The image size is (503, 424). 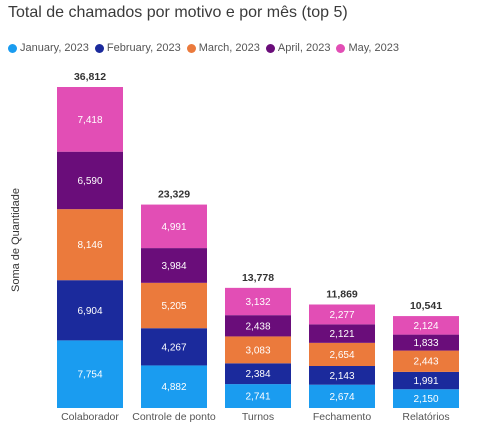 I want to click on bar-value-label: 2,384, so click(x=257, y=374).